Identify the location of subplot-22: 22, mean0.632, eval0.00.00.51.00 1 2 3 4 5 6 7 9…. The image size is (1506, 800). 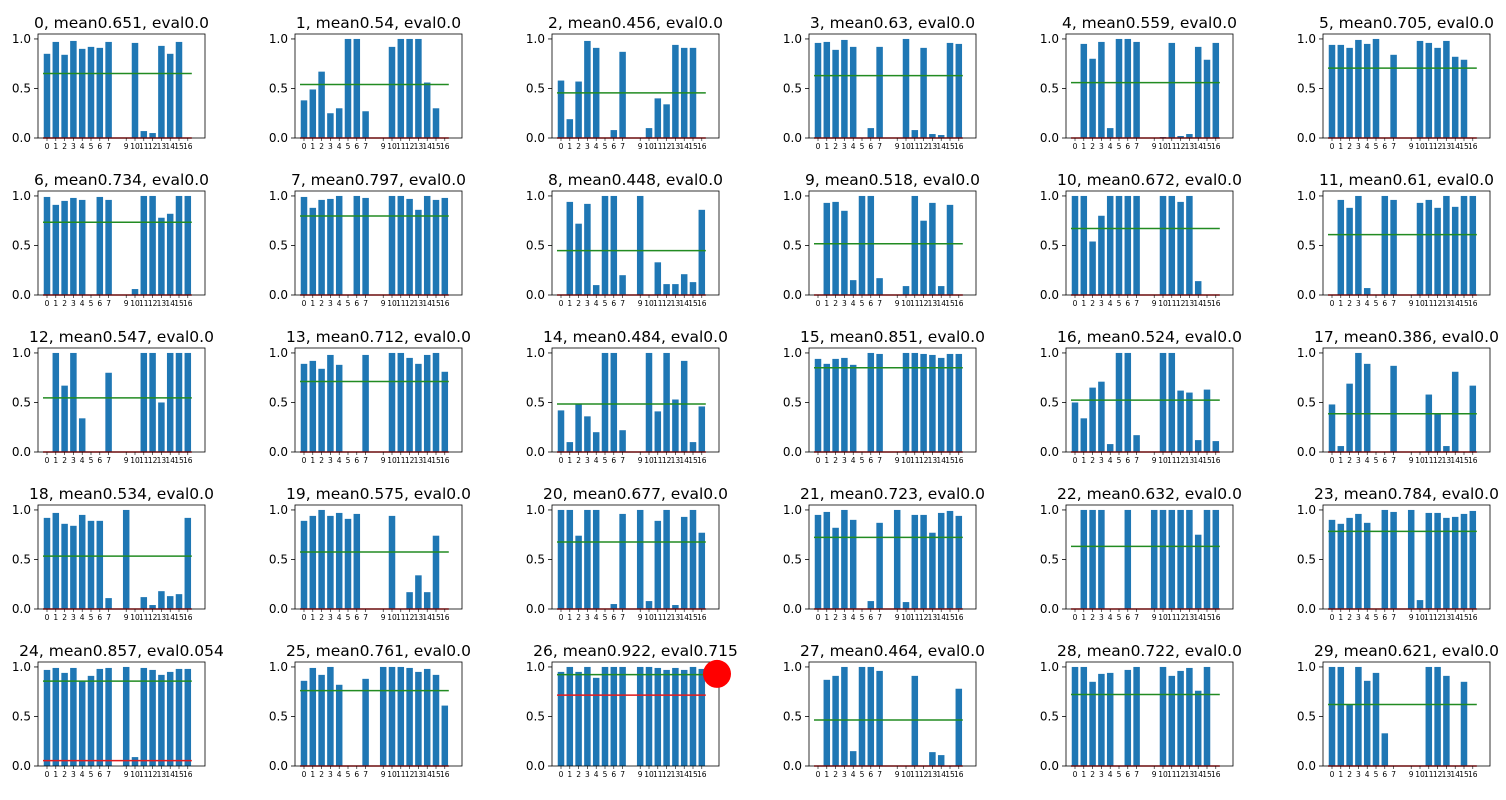
(1141, 553).